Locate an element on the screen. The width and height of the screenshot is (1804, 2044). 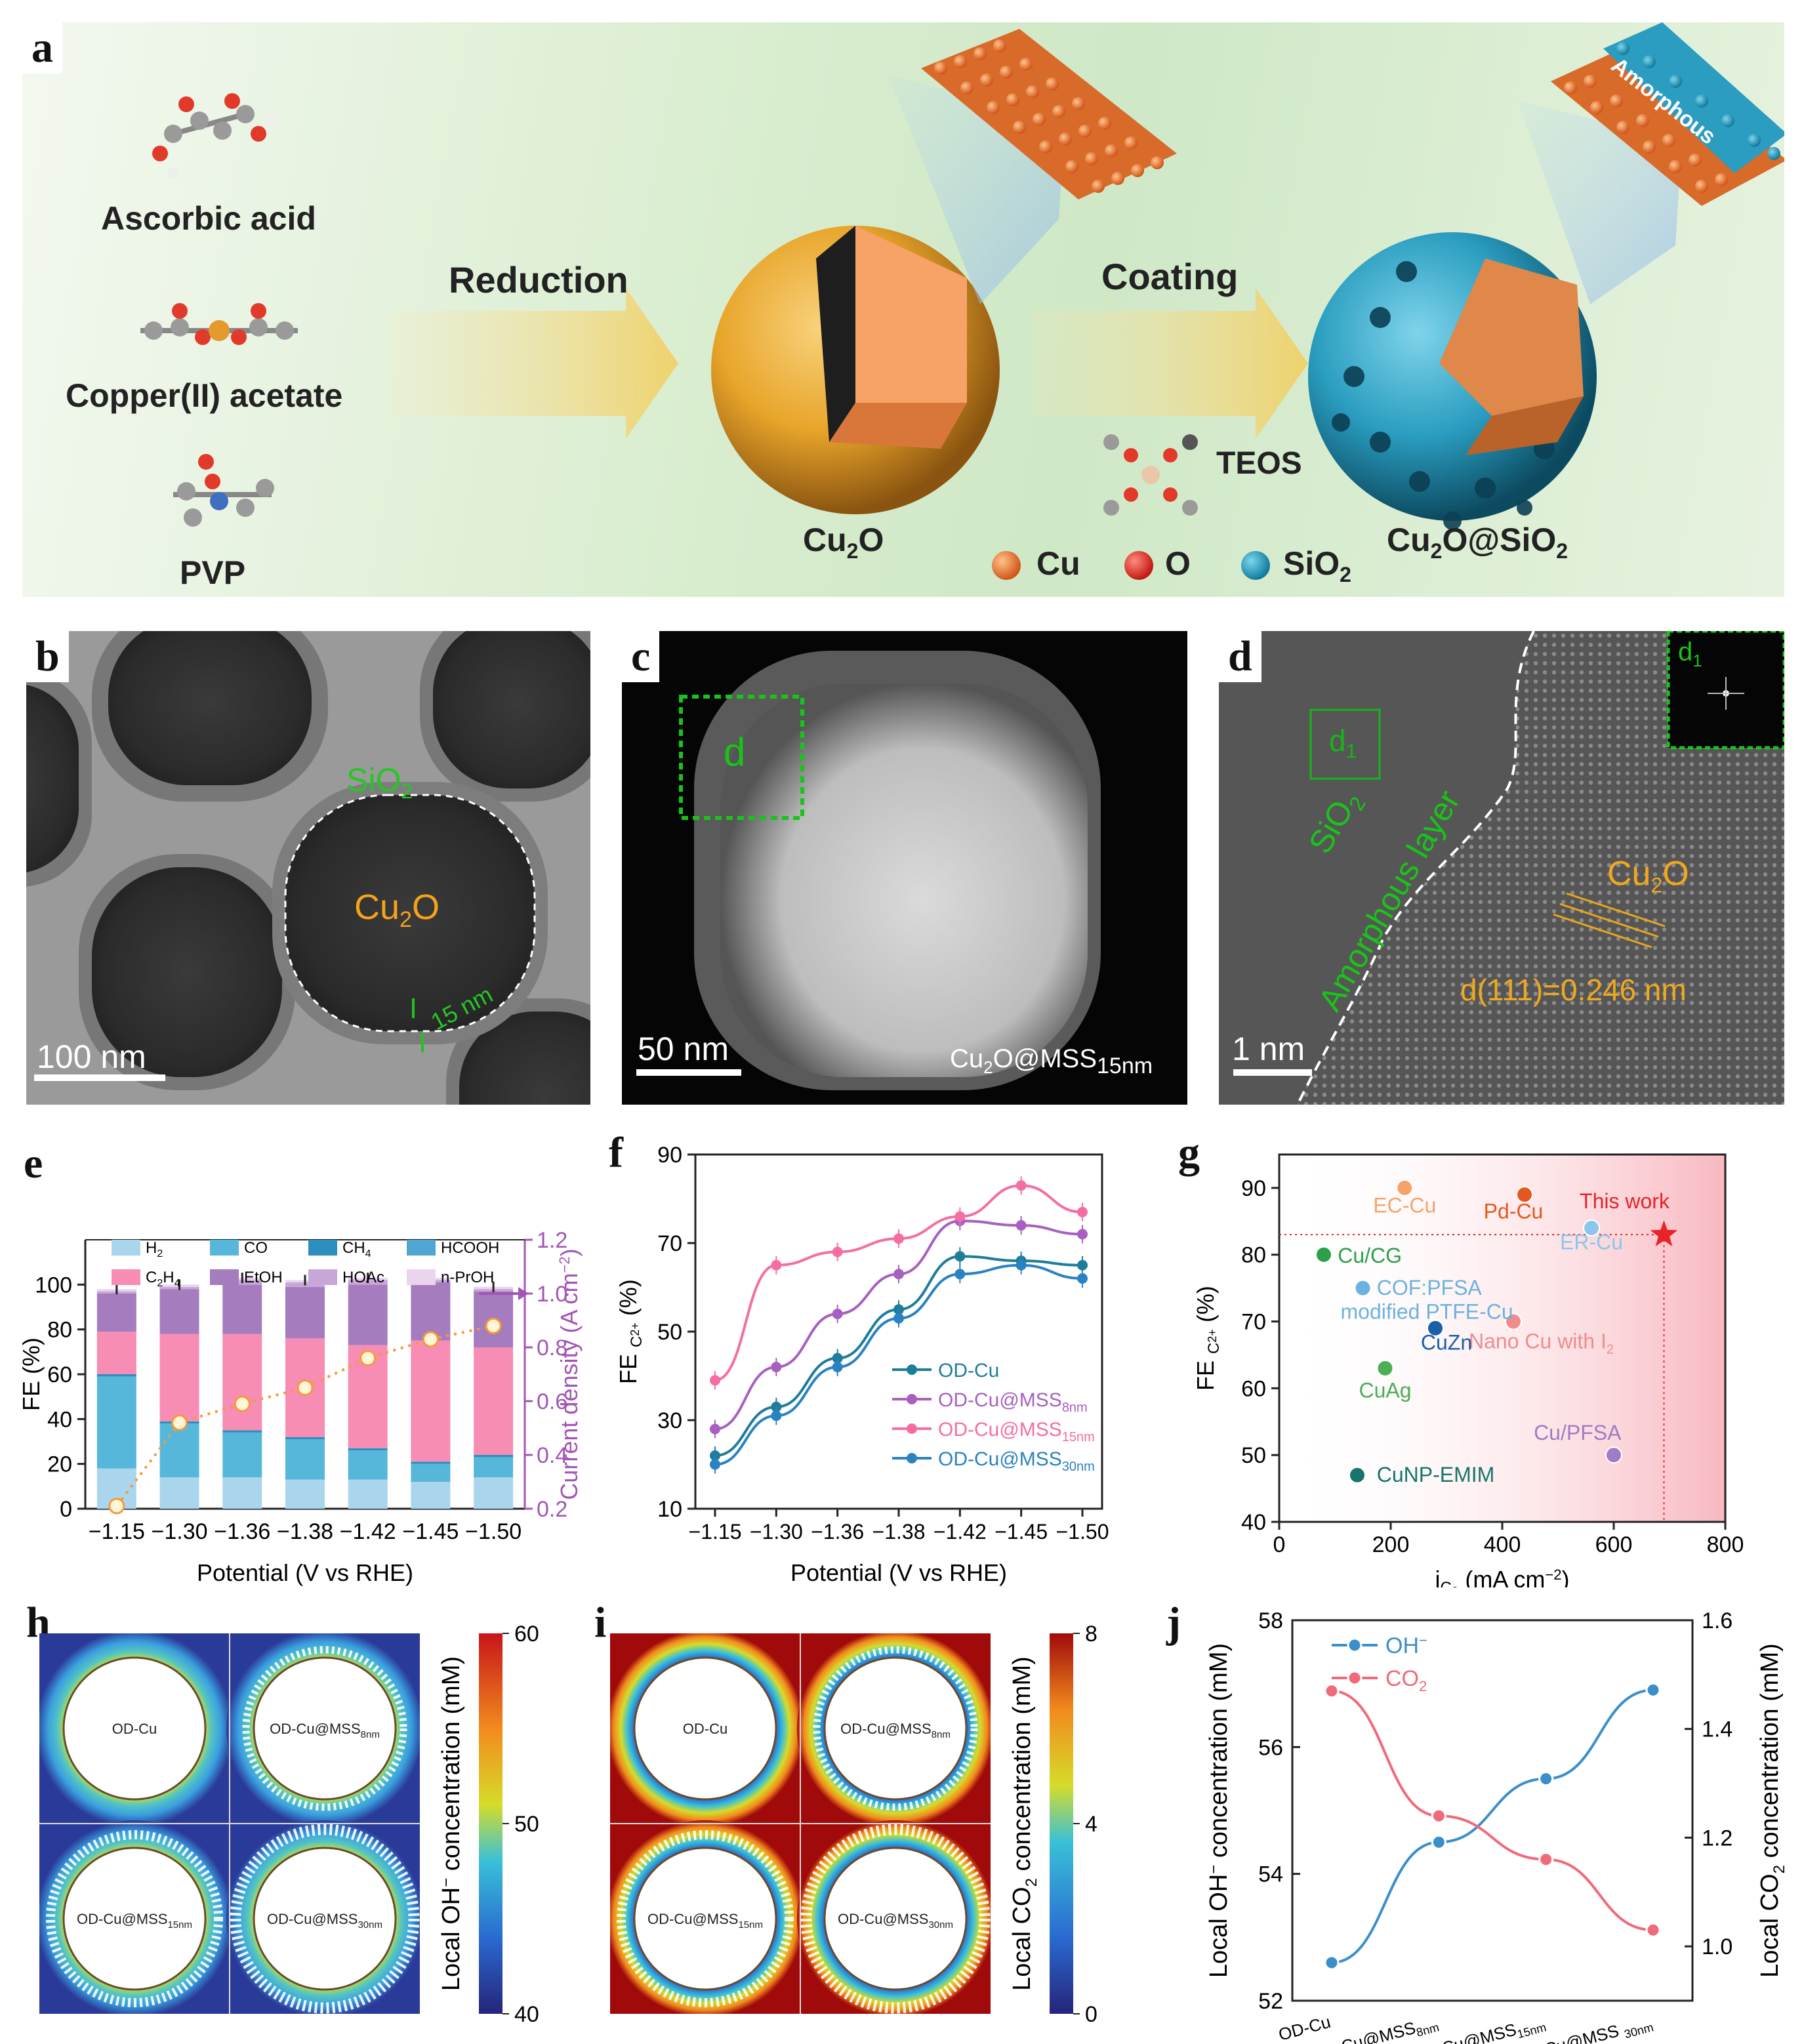
x-axis-title: Potential (V vs RHE) is located at coordinates (899, 1572).